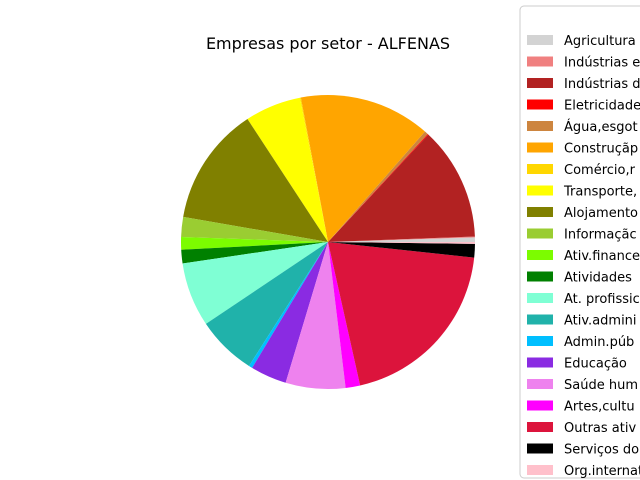 This screenshot has height=480, width=640. Describe the element at coordinates (601, 450) in the screenshot. I see `legend-label-20: Serviços do` at that location.